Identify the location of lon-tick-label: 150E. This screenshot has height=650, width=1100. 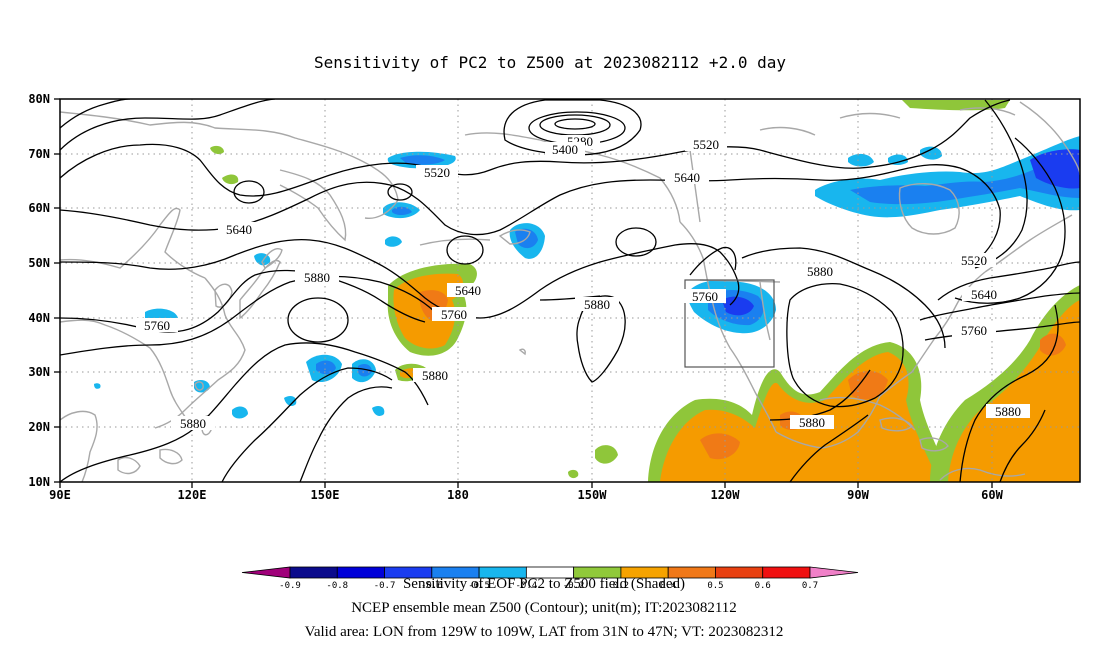
(325, 495).